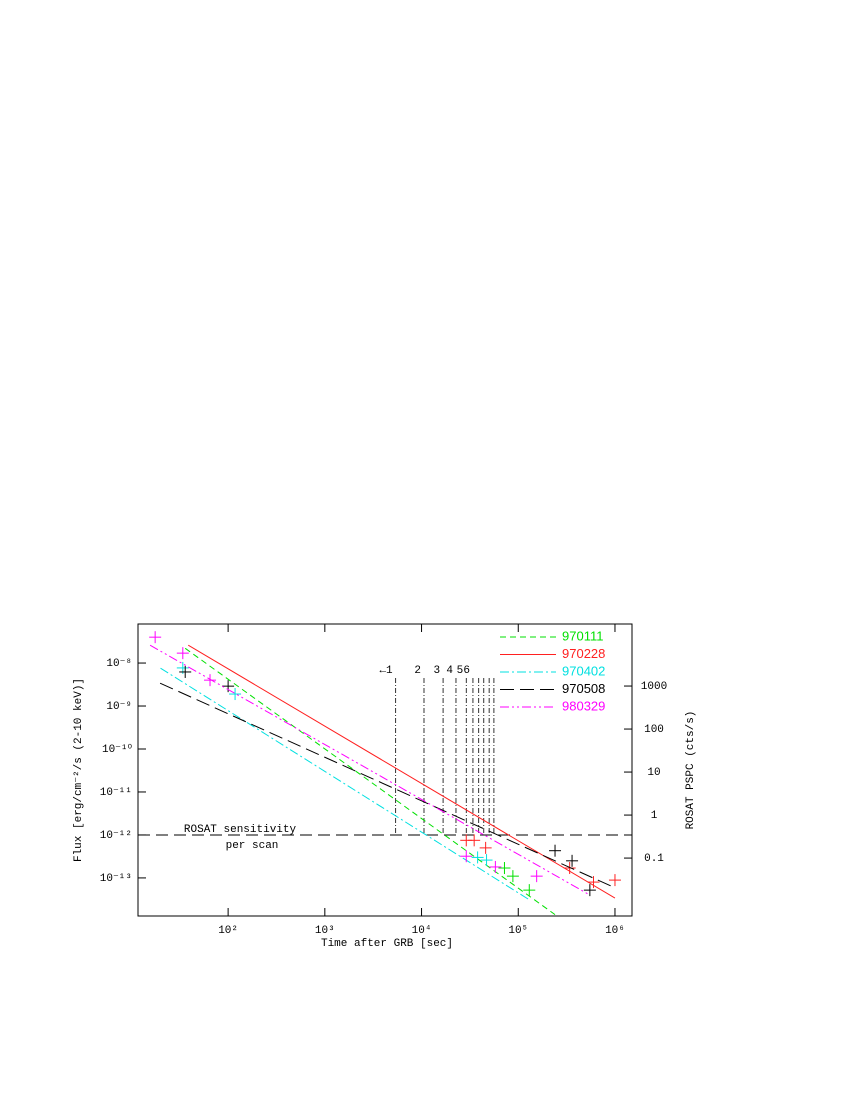 This screenshot has width=850, height=1105. I want to click on annotation: per scan, so click(252, 846).